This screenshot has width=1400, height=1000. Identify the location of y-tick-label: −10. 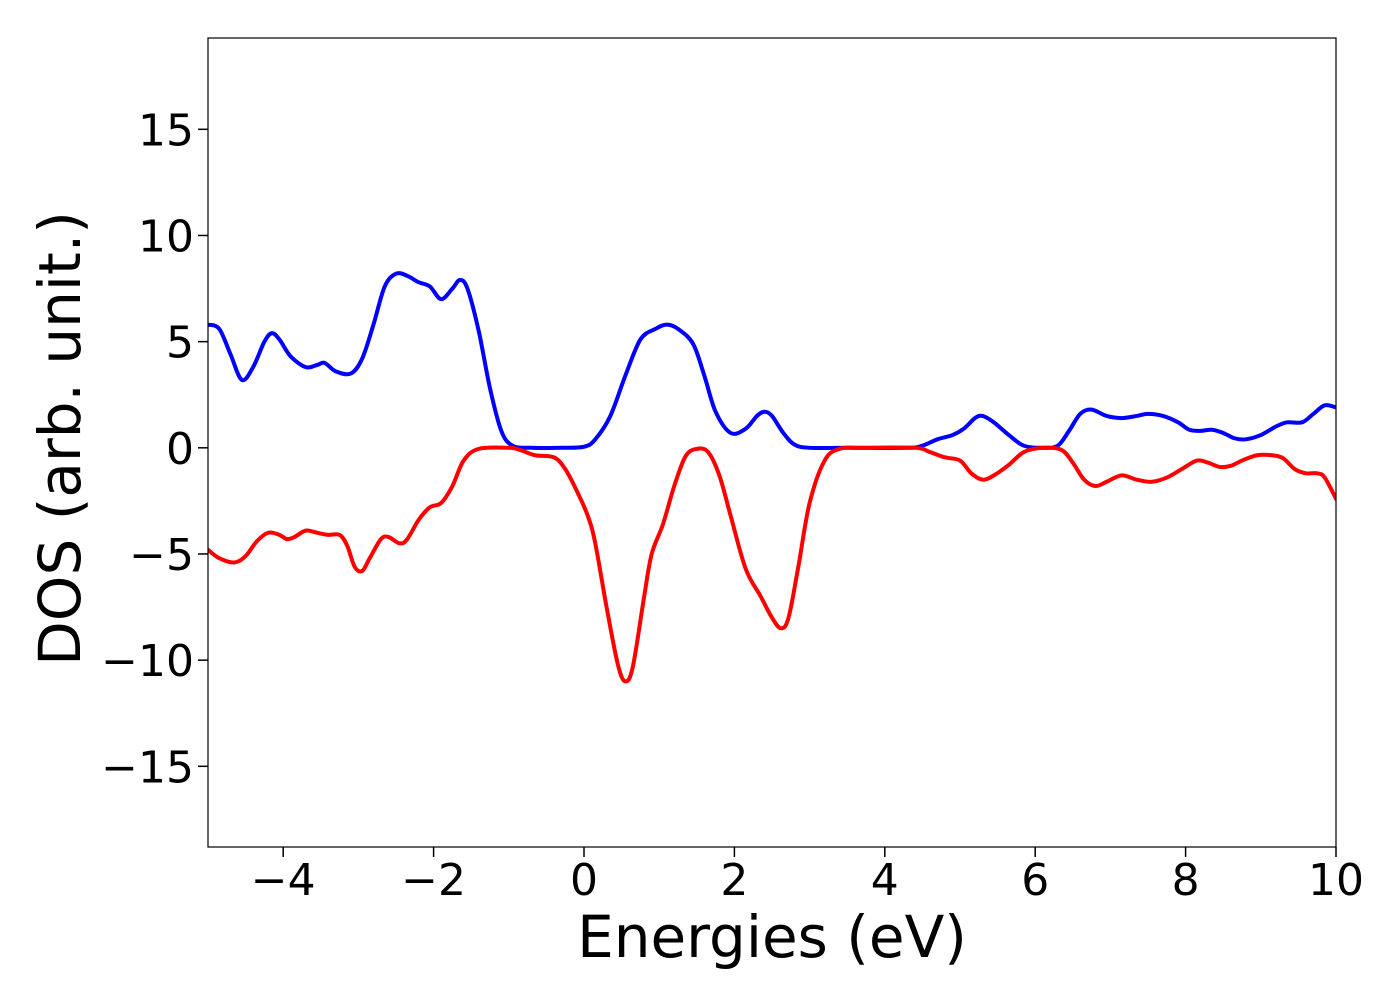
(147, 661).